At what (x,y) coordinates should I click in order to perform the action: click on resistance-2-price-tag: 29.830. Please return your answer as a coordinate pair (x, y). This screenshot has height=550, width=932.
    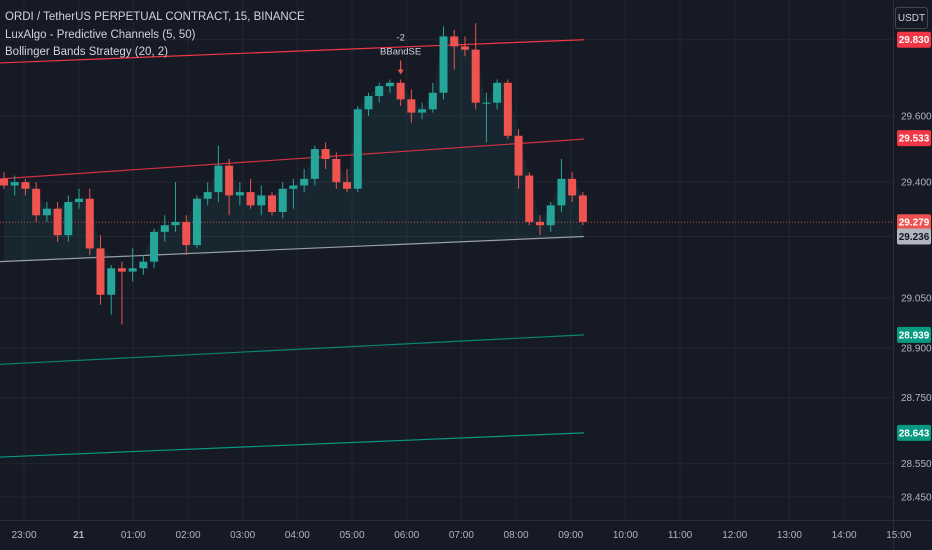
    Looking at the image, I should click on (914, 39).